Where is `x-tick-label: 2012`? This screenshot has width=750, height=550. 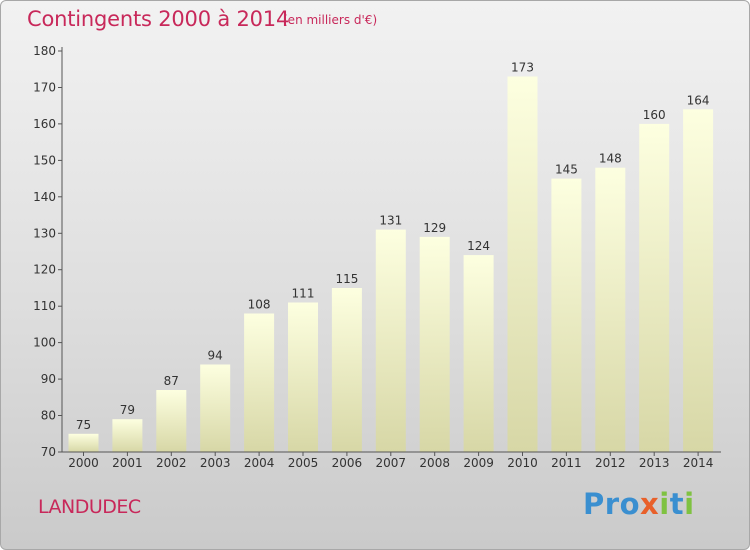 x-tick-label: 2012 is located at coordinates (610, 463).